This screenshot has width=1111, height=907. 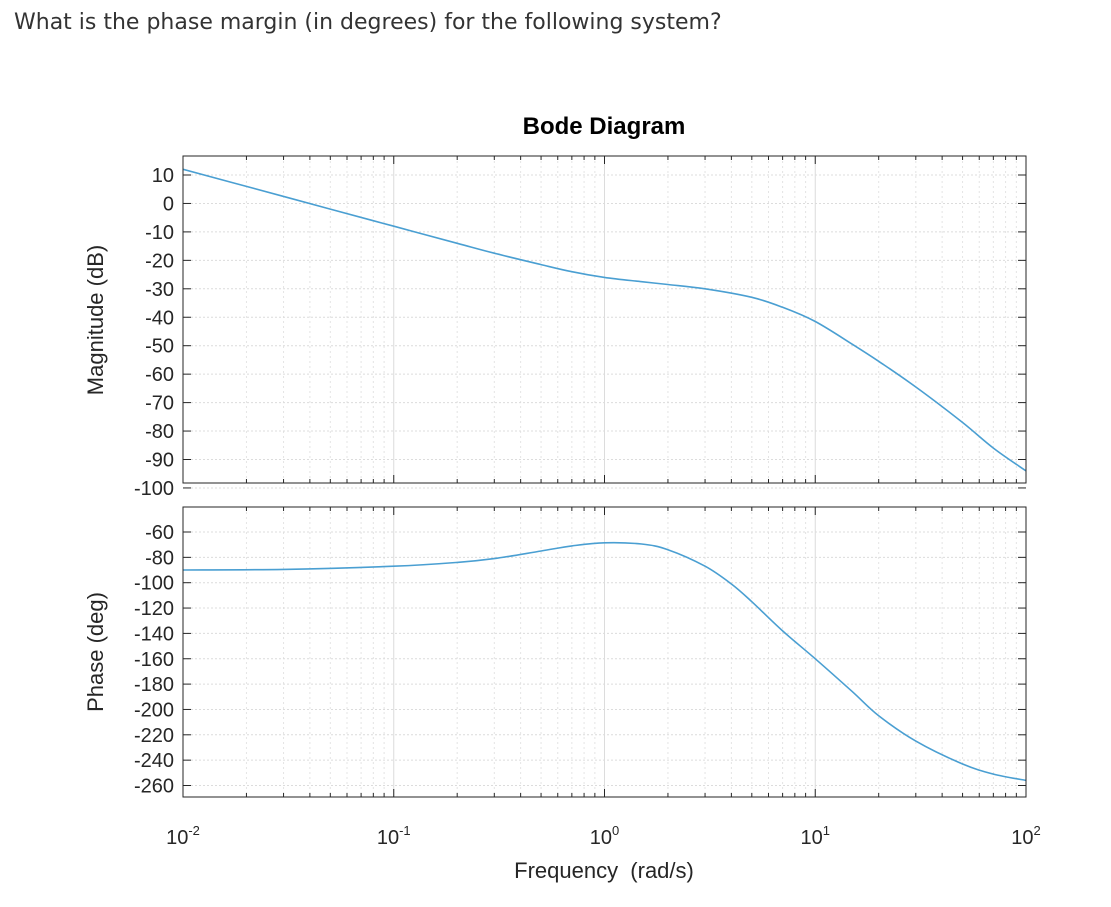 What do you see at coordinates (604, 126) in the screenshot?
I see `chart-title: Bode Diagram` at bounding box center [604, 126].